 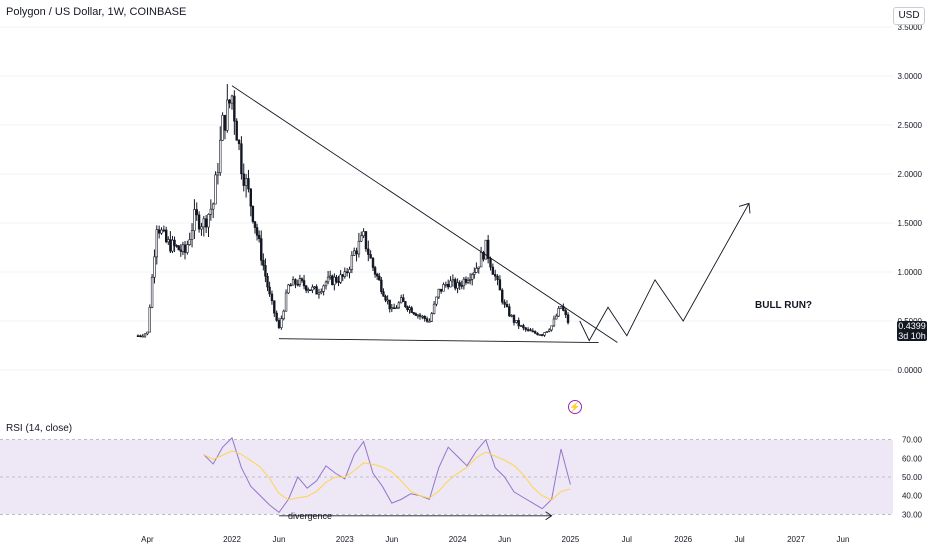 What do you see at coordinates (96, 12) in the screenshot?
I see `chart-title: Polygon / US Dollar, 1W, COINBASE` at bounding box center [96, 12].